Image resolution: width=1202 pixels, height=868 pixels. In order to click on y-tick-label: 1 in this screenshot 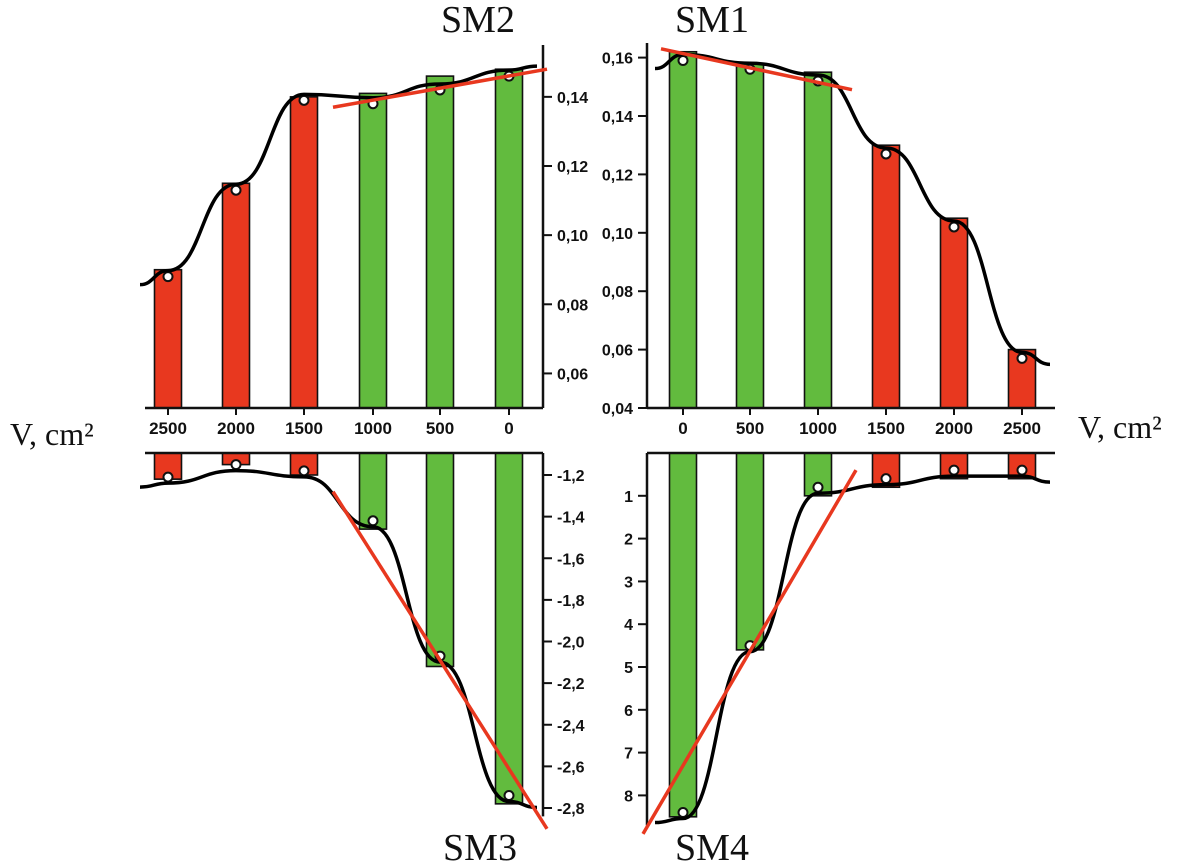, I will do `click(628, 497)`.